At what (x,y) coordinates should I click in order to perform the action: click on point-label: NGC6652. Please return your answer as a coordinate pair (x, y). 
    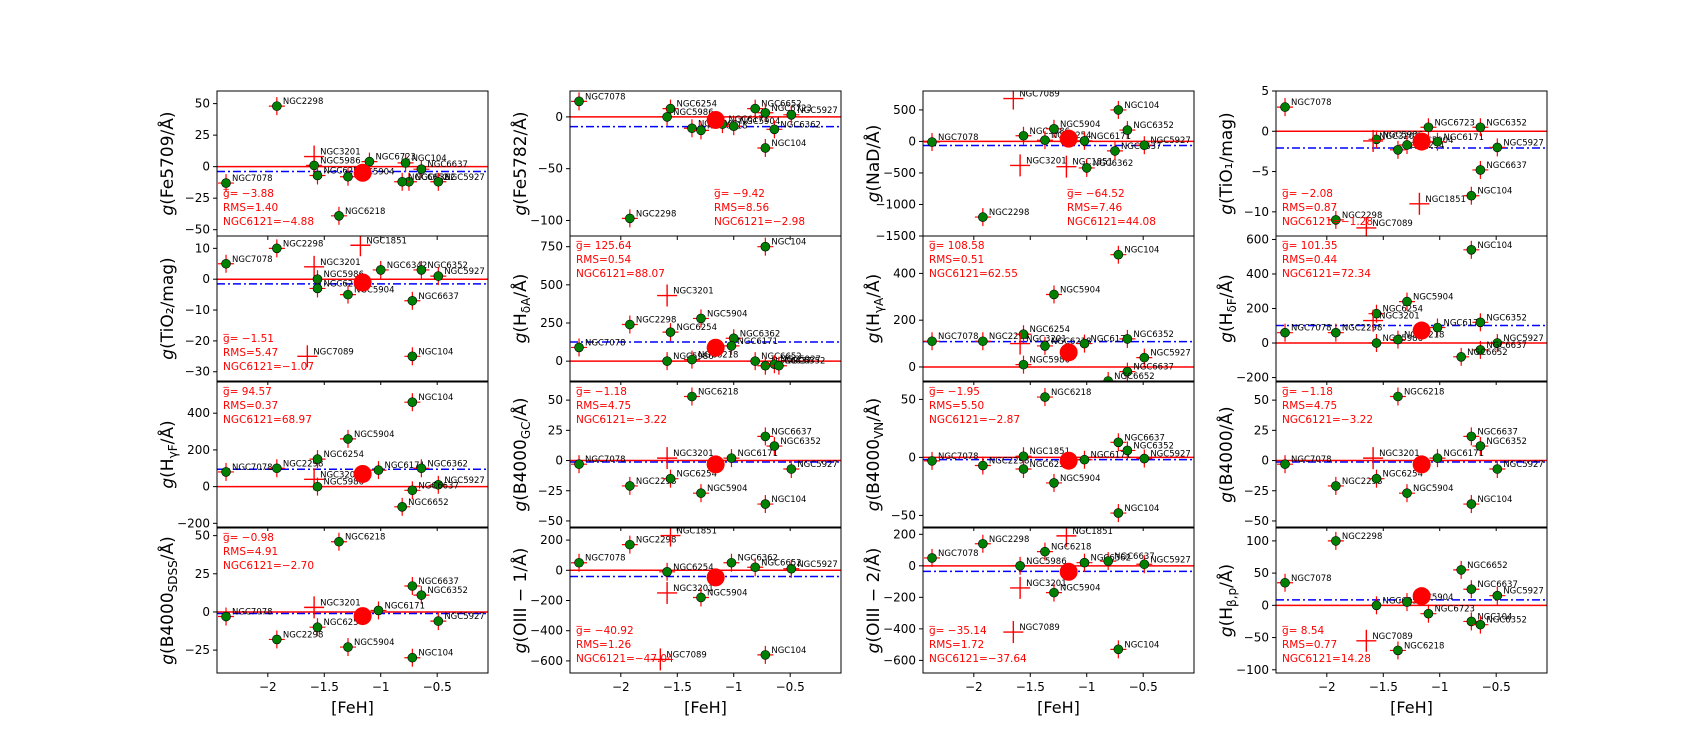
    Looking at the image, I should click on (1134, 377).